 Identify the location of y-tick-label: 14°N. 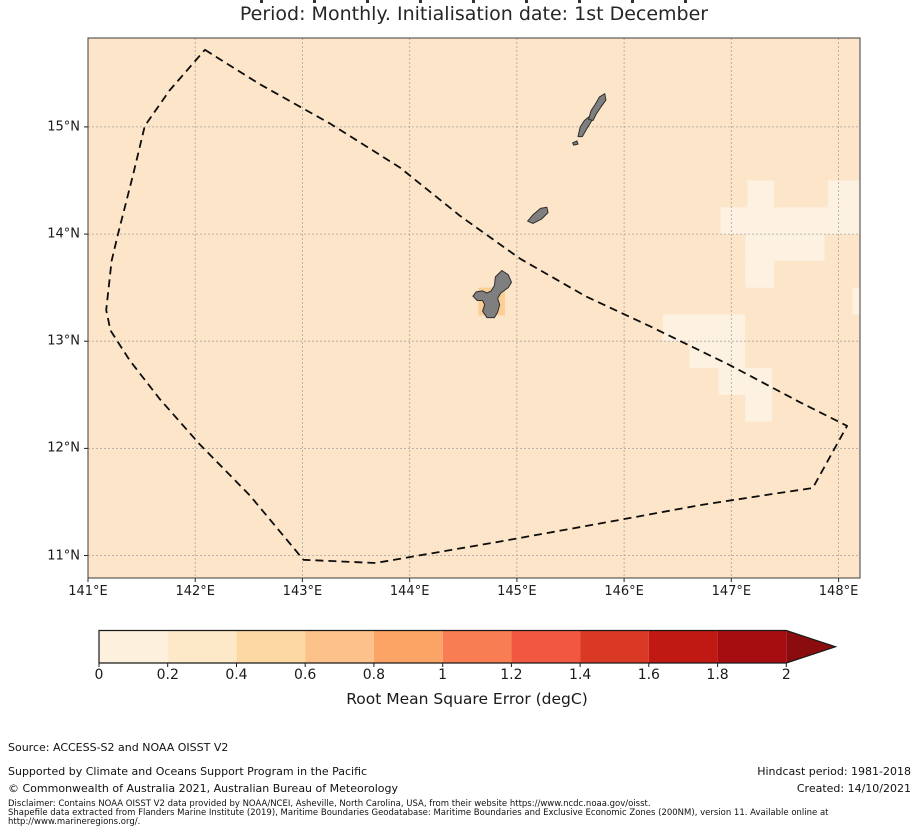
(63, 234).